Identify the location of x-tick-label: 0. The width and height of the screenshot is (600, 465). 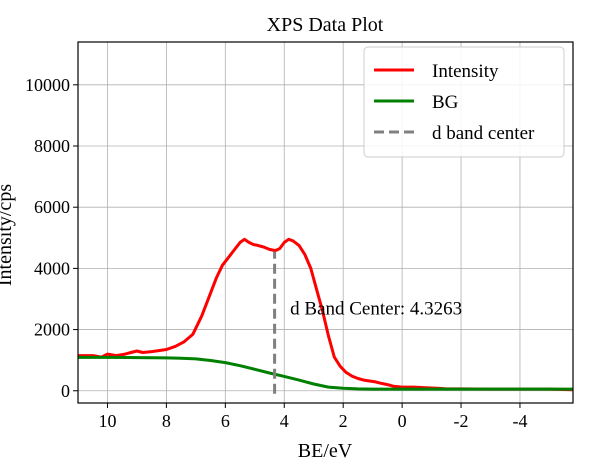
(402, 421).